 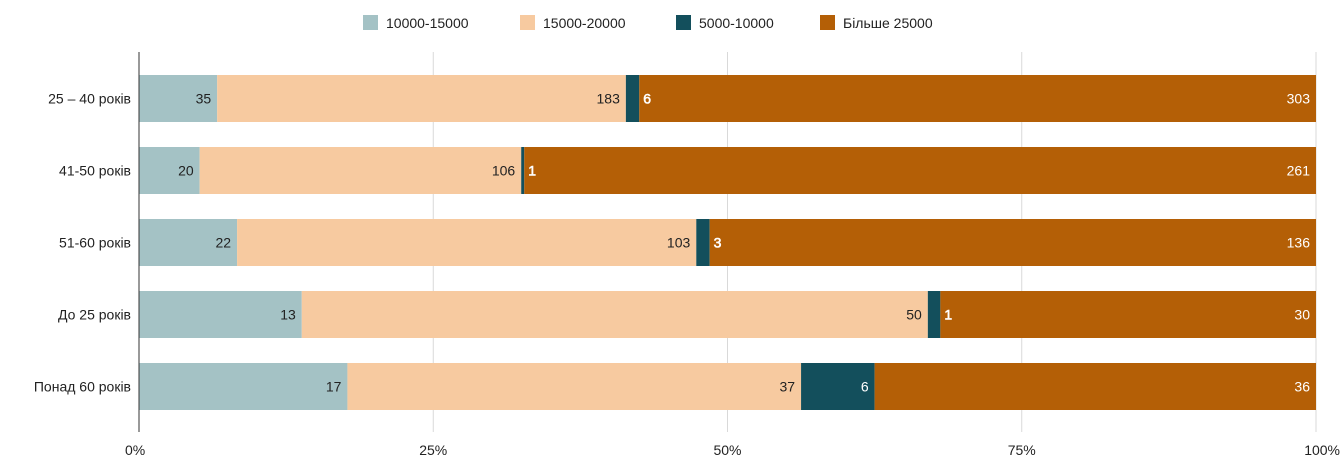 I want to click on bar-41-50-років-більше-25000, so click(x=920, y=170).